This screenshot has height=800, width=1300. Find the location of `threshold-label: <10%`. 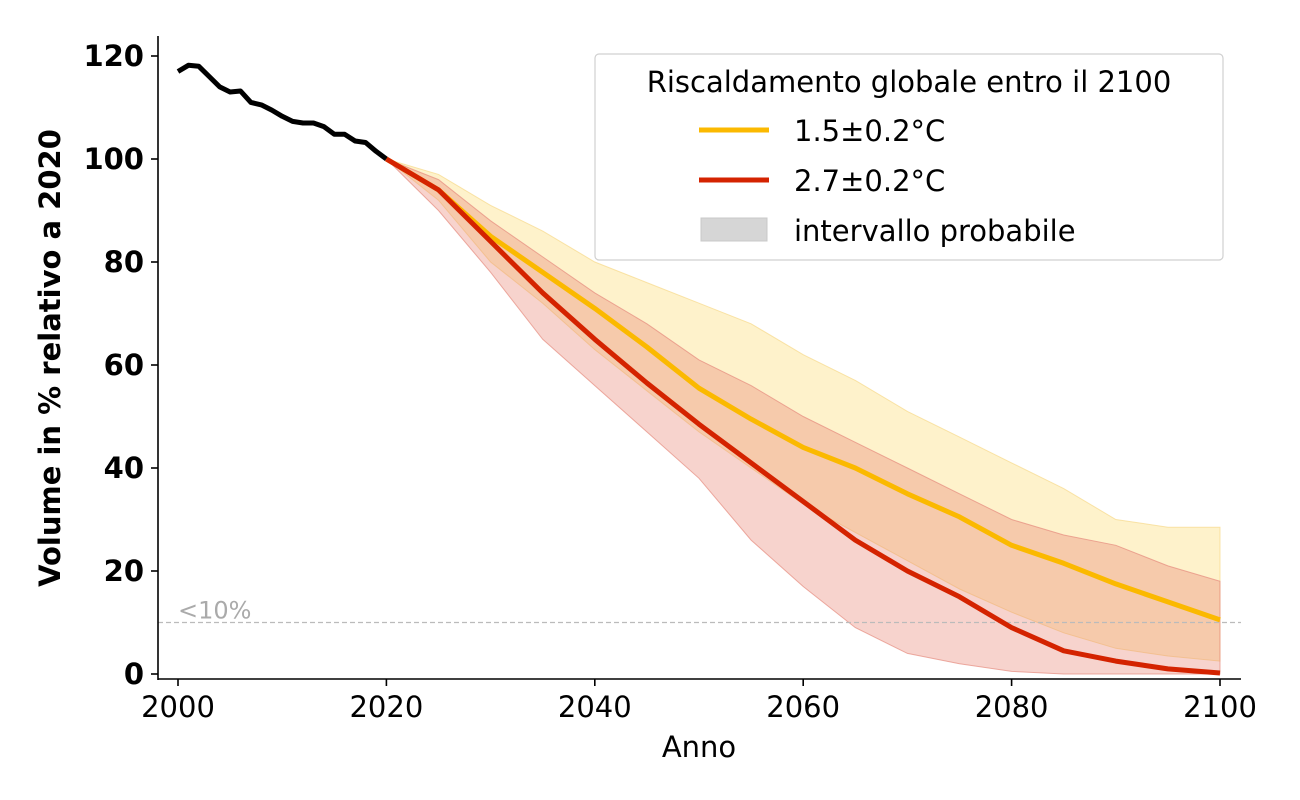

threshold-label: <10% is located at coordinates (214, 611).